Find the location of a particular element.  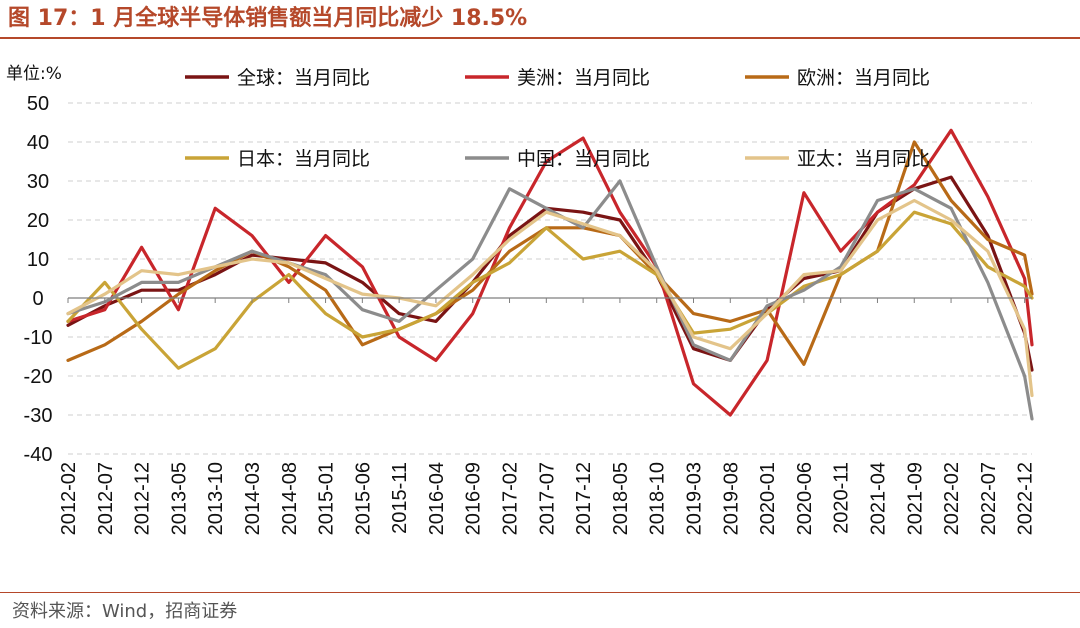

x-tick-label: 2019-03 is located at coordinates (695, 498).